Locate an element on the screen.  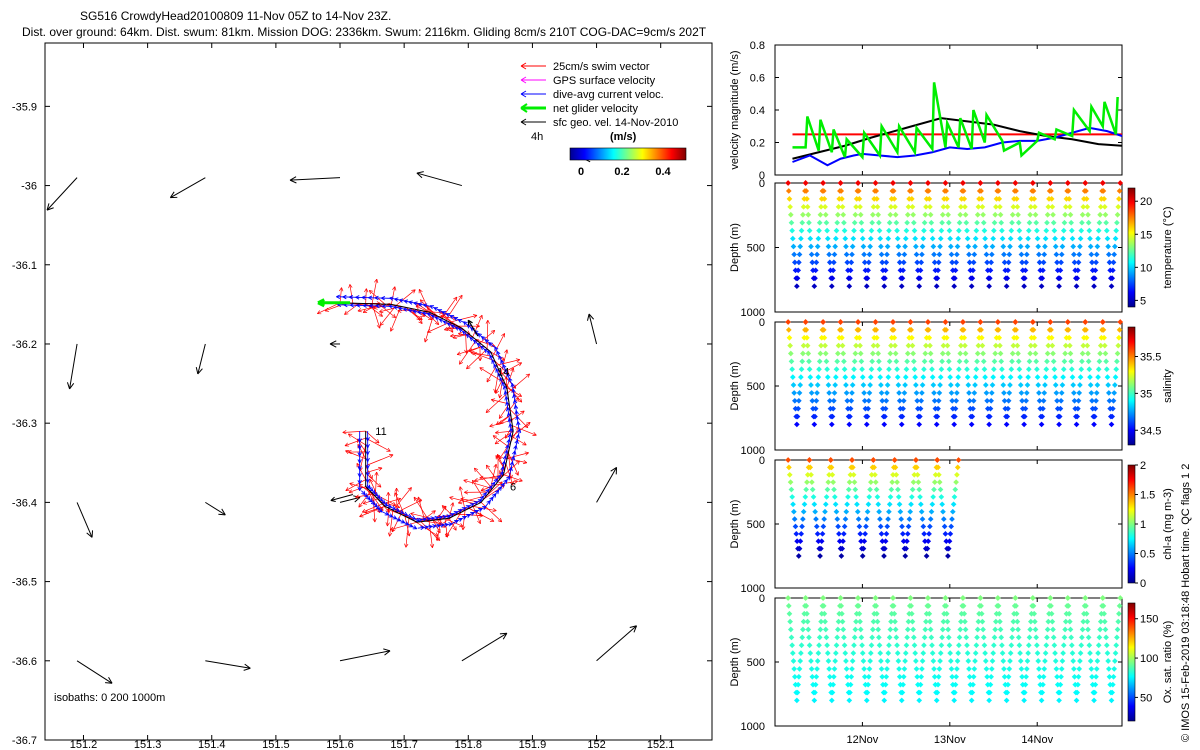
velocity-y-tick-1: 0.2 is located at coordinates (757, 144).